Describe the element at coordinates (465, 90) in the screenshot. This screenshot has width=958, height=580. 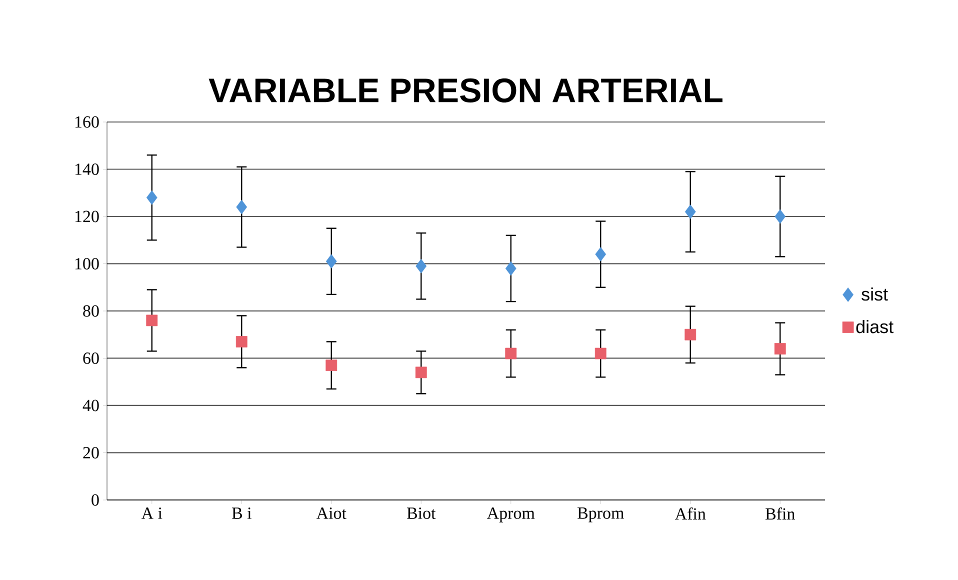
I see `chart-title: VARIABLE PRESION ARTERIAL` at that location.